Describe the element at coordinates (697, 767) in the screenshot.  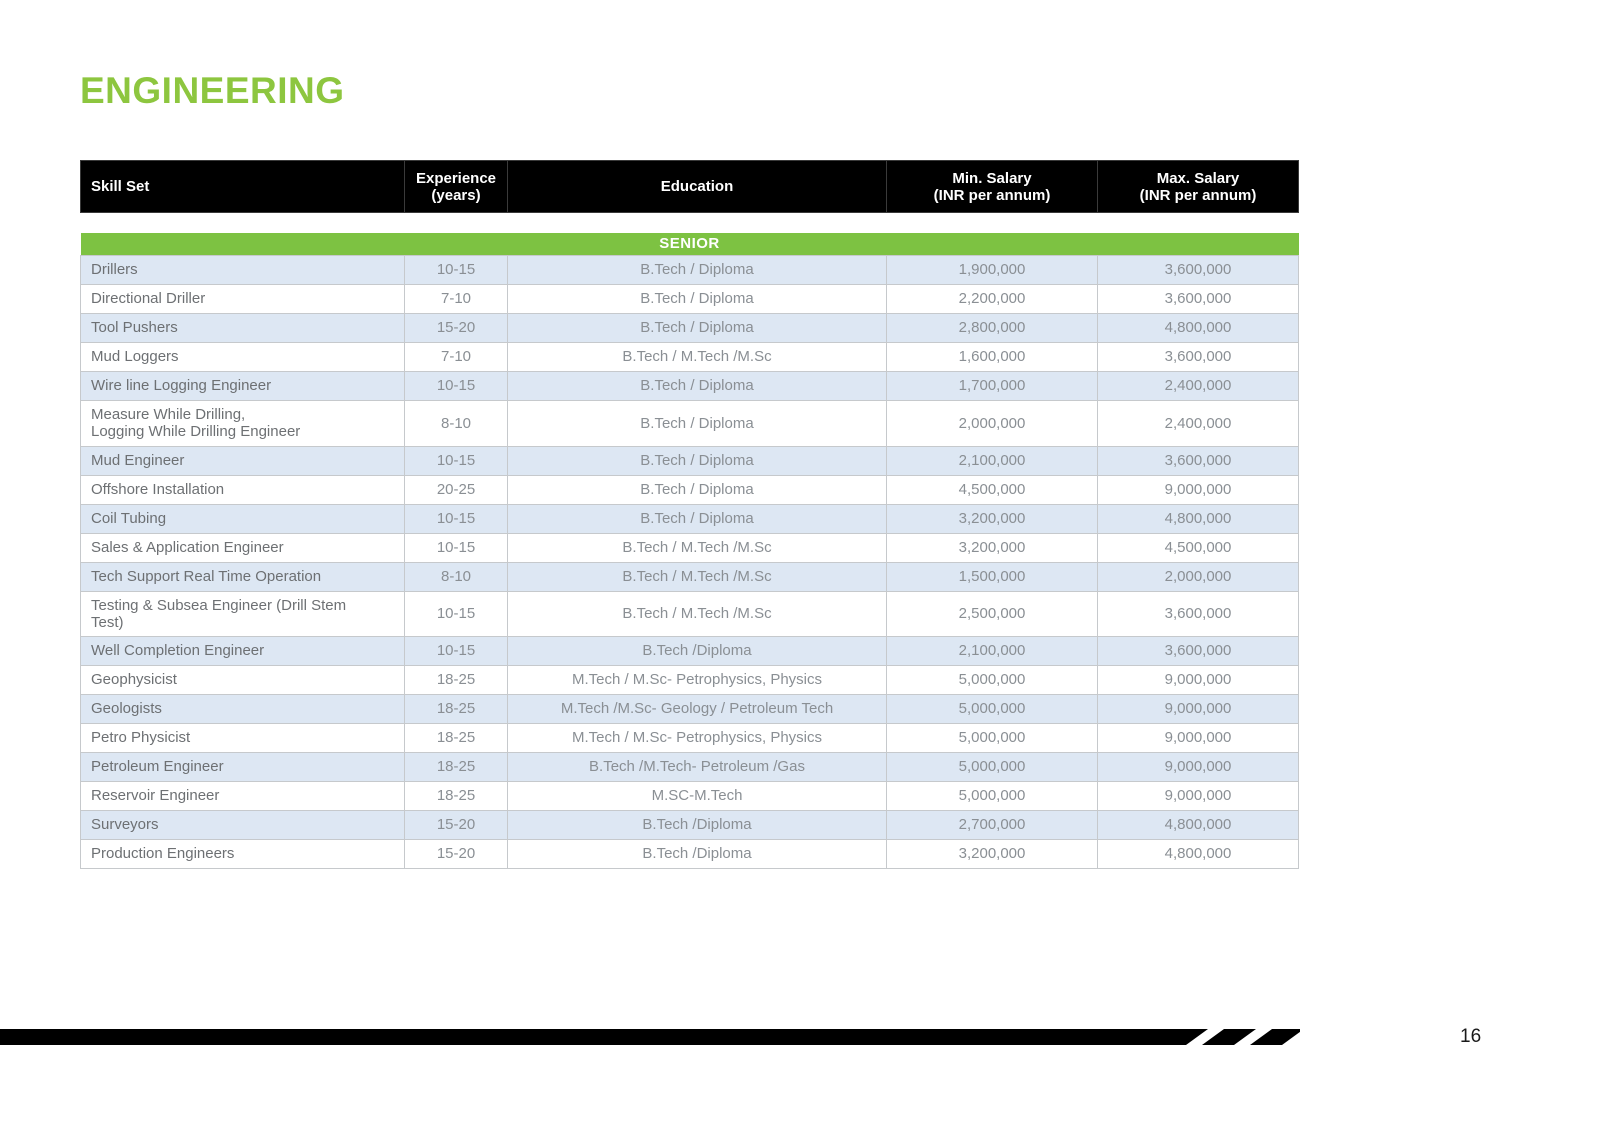
I see `education-cell: B.Tech /M.Tech- Petroleum /Gas` at that location.